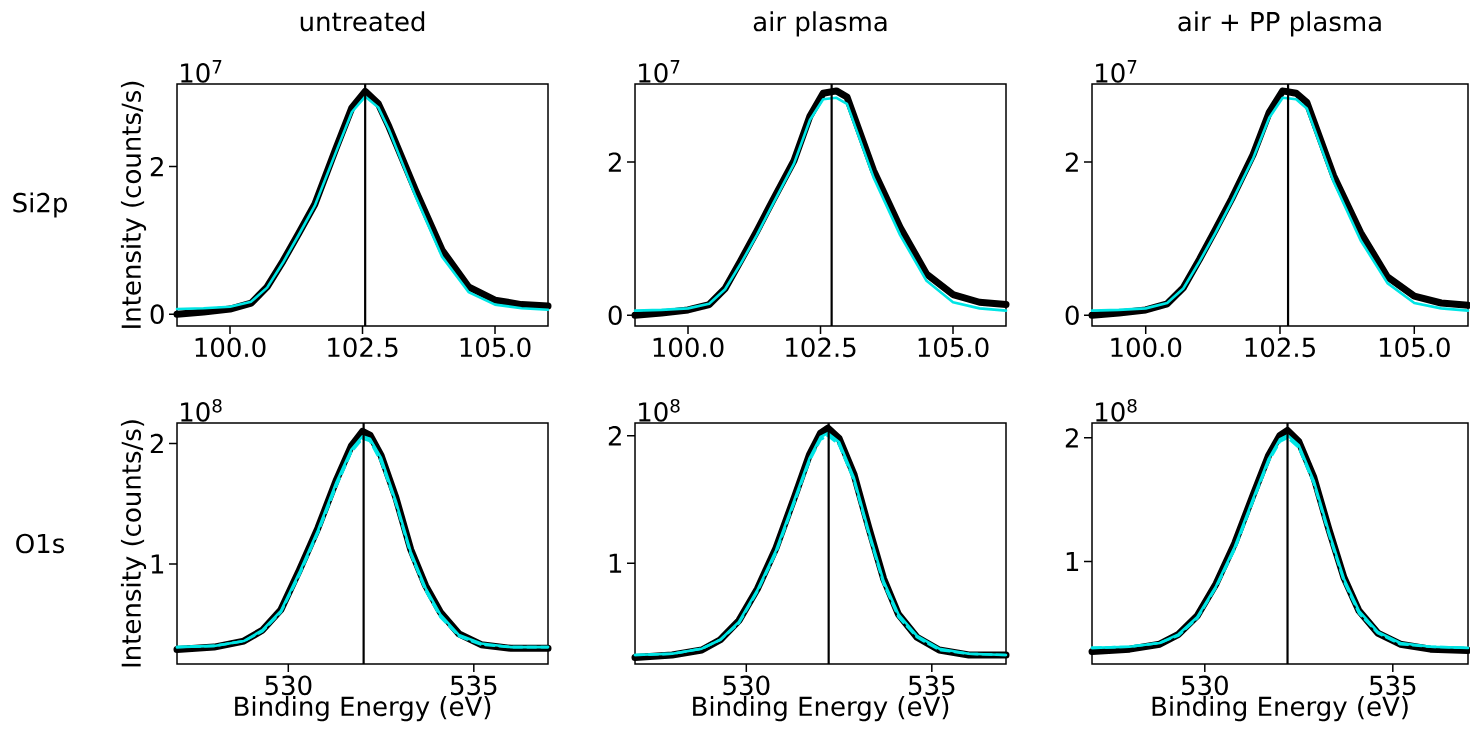  I want to click on chart-title: air + PP plasma, so click(1279, 24).